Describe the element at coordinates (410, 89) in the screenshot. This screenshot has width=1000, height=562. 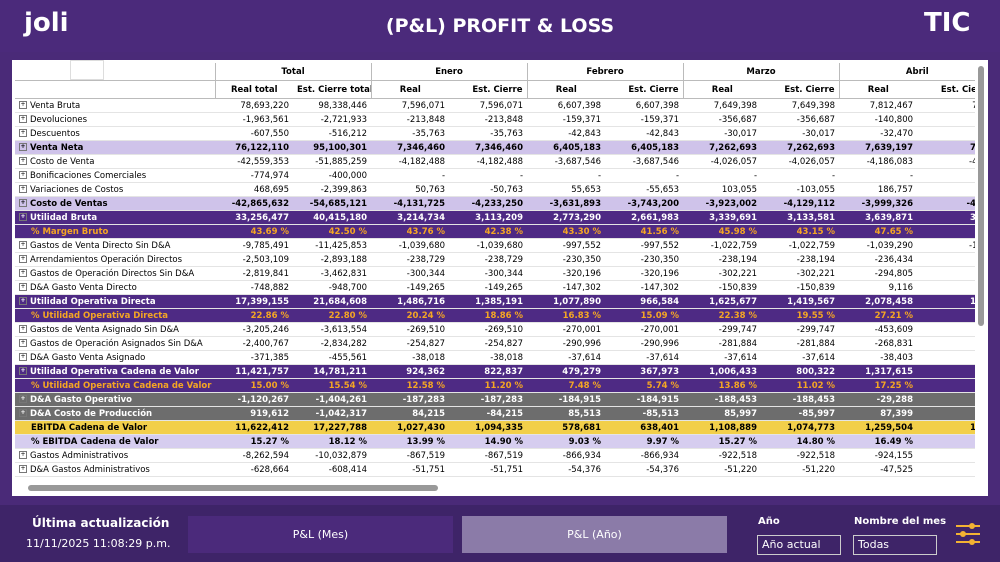
I see `column-header: Real` at that location.